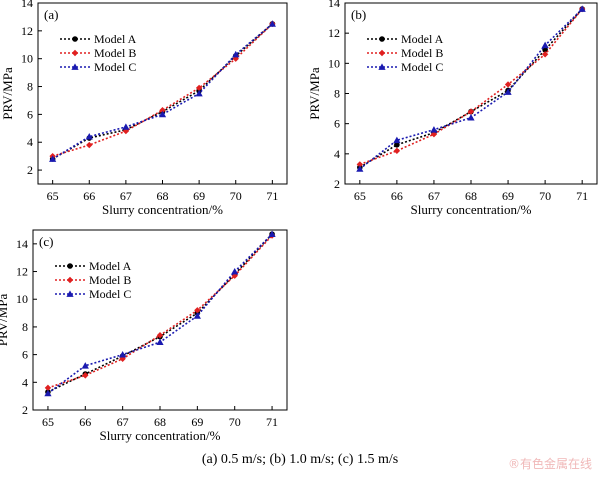 The image size is (600, 477). What do you see at coordinates (25, 327) in the screenshot?
I see `y-tick-label: 8` at bounding box center [25, 327].